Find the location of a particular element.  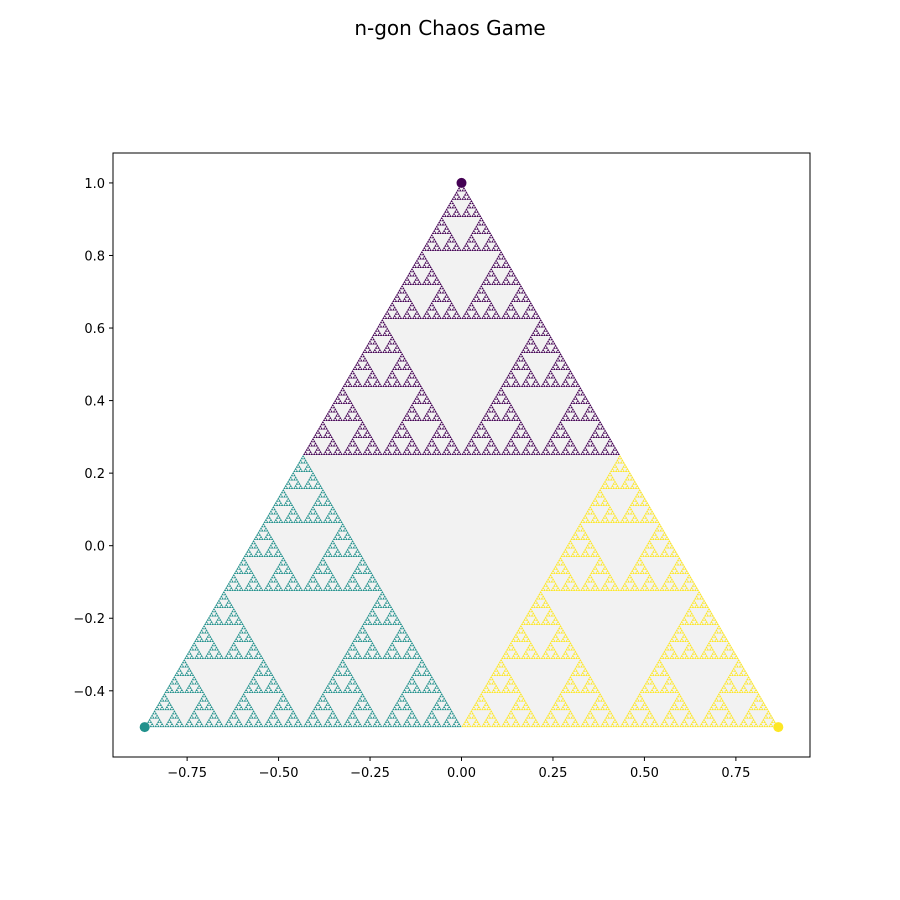

x-tick-label: 0.75 is located at coordinates (735, 773).